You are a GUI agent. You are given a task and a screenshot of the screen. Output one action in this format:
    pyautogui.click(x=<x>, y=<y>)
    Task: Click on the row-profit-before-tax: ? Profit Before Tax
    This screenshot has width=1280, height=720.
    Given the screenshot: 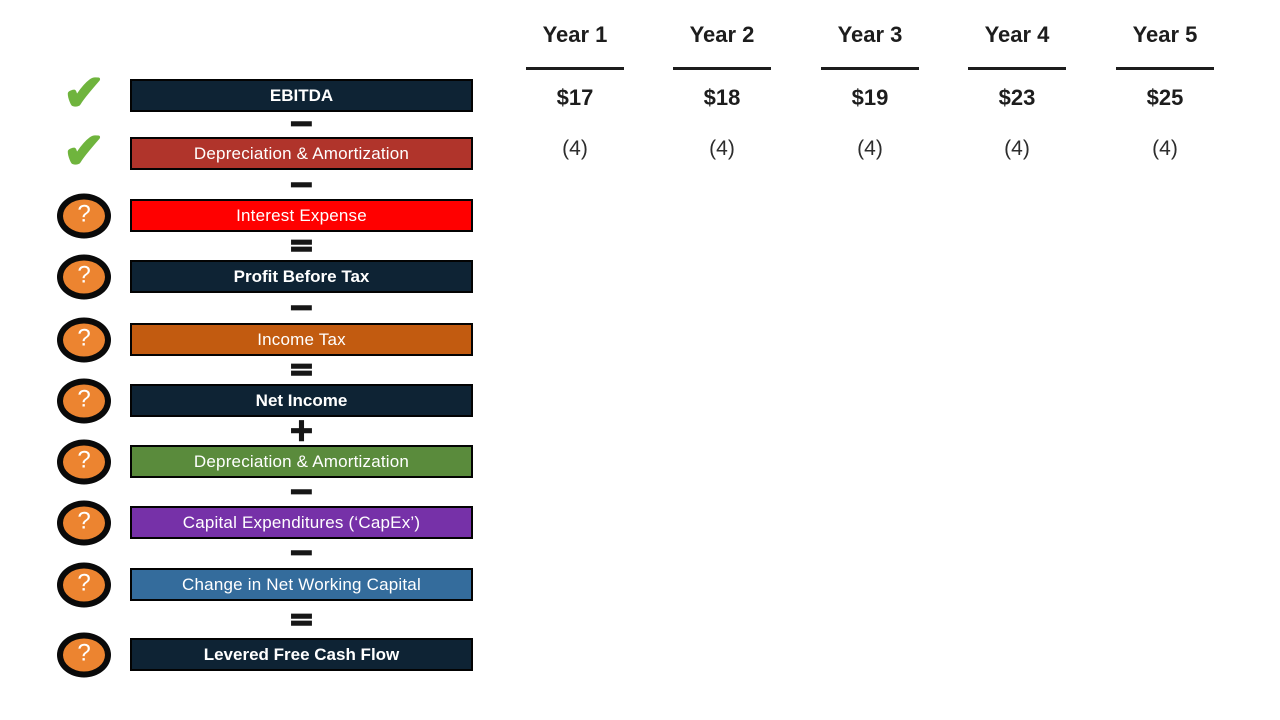 What is the action you would take?
    pyautogui.click(x=260, y=276)
    